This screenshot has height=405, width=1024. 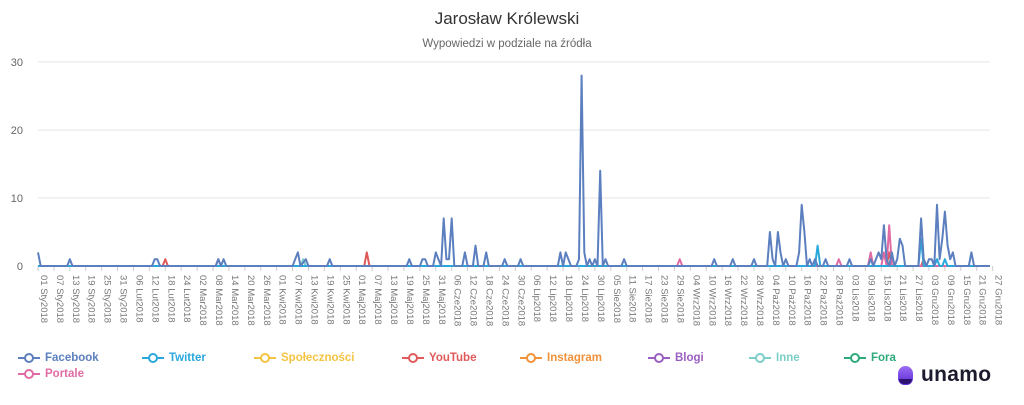 I want to click on legend-item-fora: Fora, so click(x=870, y=358).